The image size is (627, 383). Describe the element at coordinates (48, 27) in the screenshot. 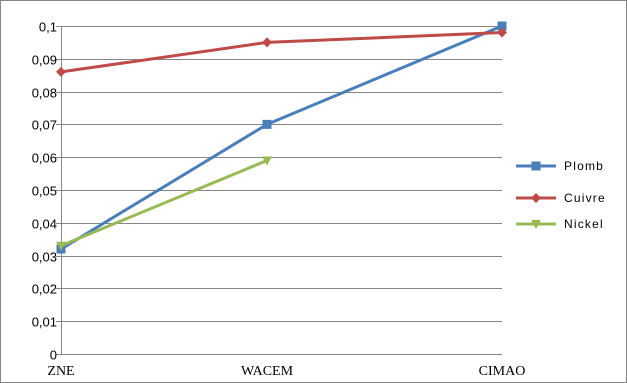

I see `y-tick-label: 0,1` at that location.